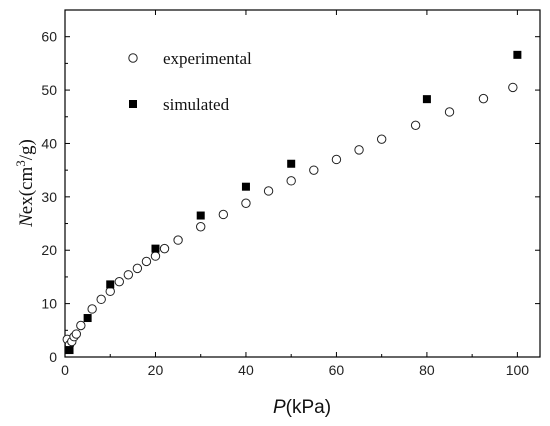 This screenshot has width=550, height=426. I want to click on y-tick-label: 40, so click(49, 143).